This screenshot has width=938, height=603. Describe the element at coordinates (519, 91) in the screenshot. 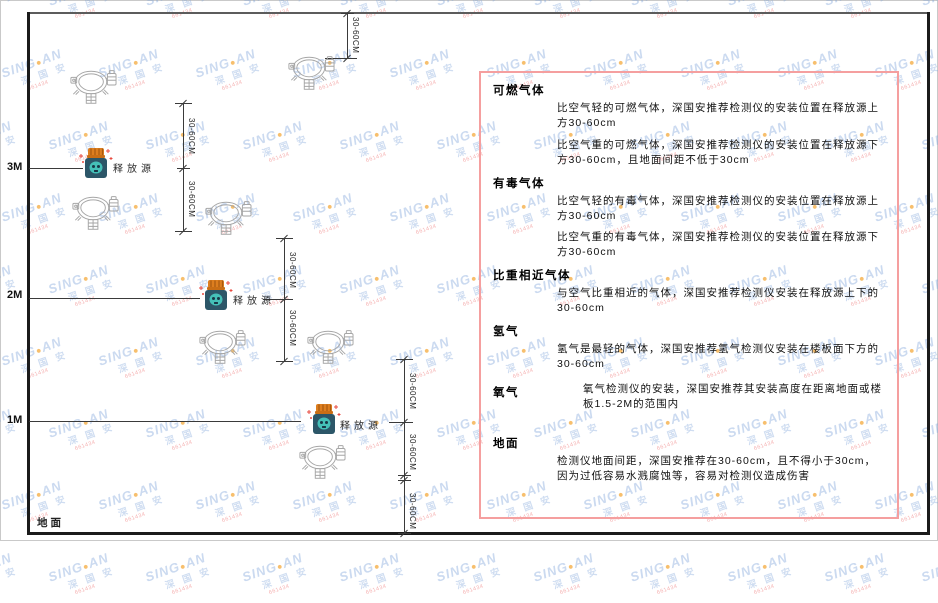

I see `section-title: 可燃气体` at that location.